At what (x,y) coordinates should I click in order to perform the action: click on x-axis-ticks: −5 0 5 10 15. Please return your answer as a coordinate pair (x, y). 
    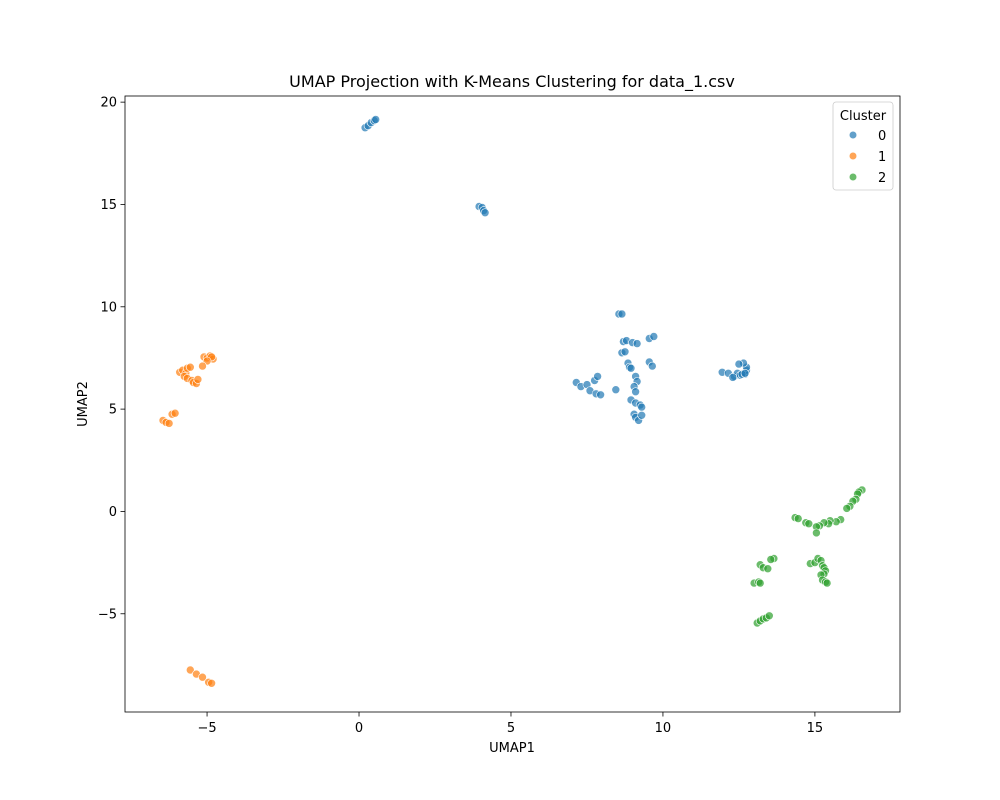
    Looking at the image, I should click on (510, 724).